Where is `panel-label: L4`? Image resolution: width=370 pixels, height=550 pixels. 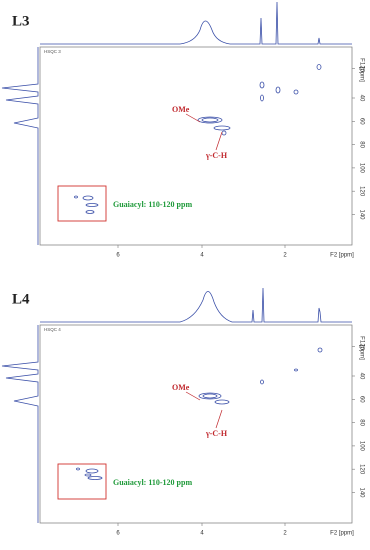 panel-label: L4 is located at coordinates (21, 299).